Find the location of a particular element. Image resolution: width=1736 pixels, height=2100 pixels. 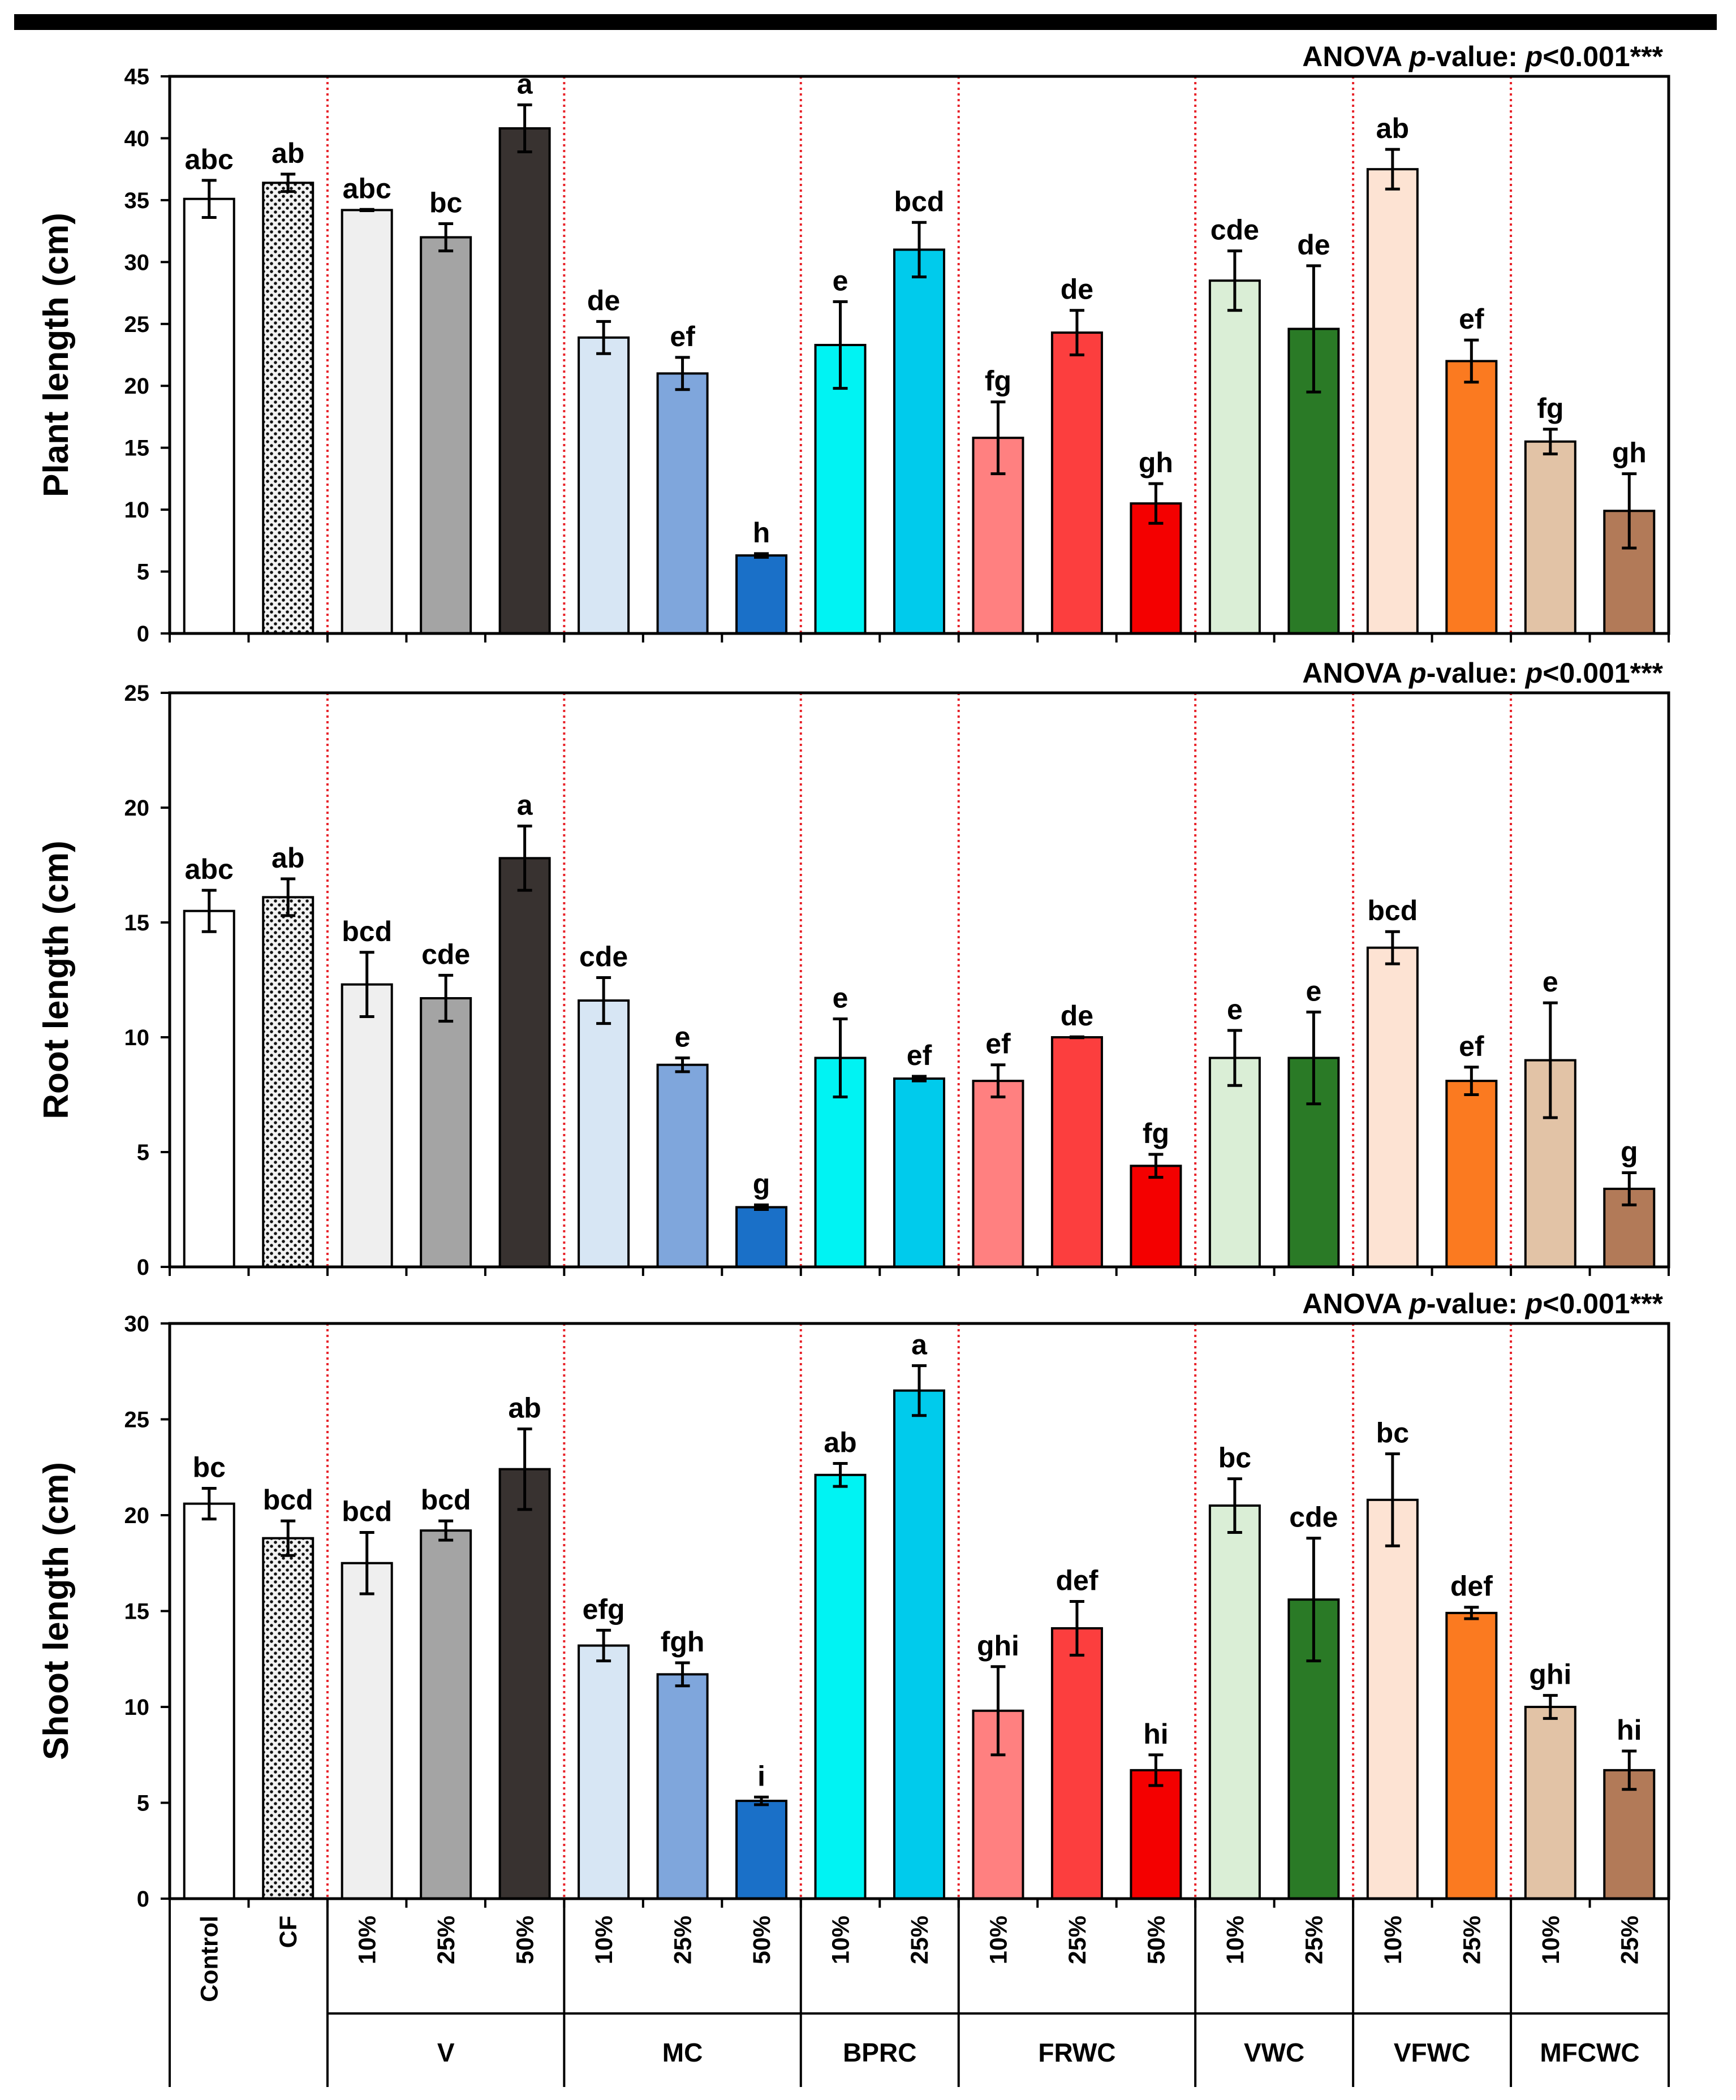

significance-letter: def is located at coordinates (1077, 1581).